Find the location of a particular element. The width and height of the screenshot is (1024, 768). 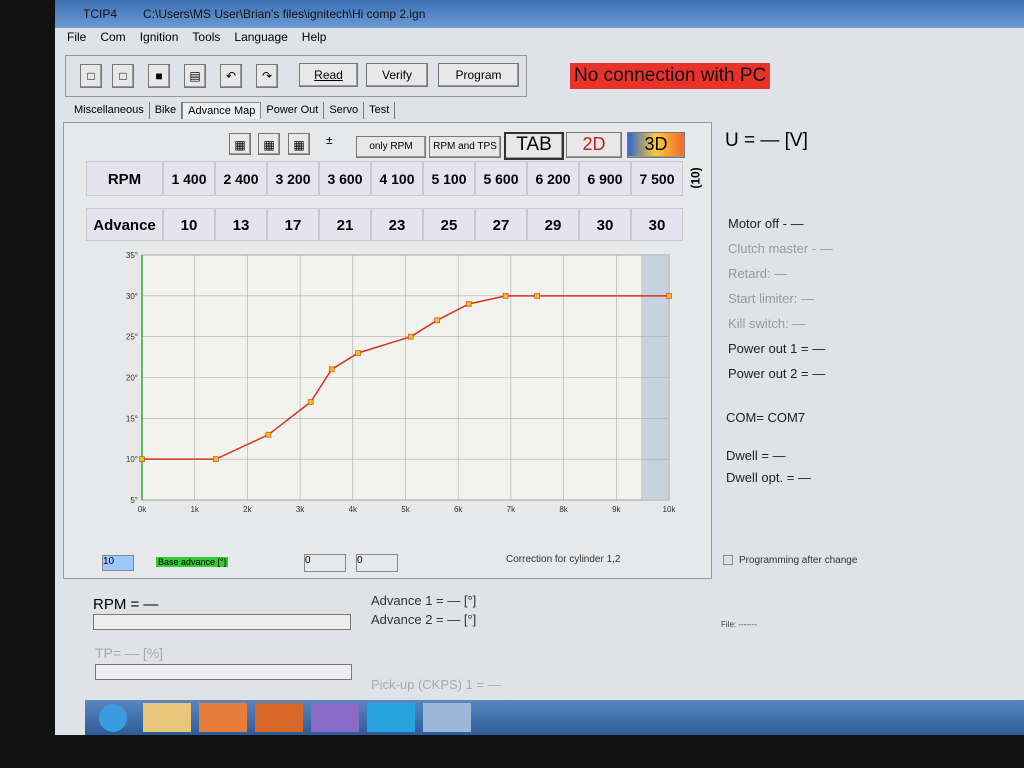

connection-status: No connection with PC is located at coordinates (670, 76).